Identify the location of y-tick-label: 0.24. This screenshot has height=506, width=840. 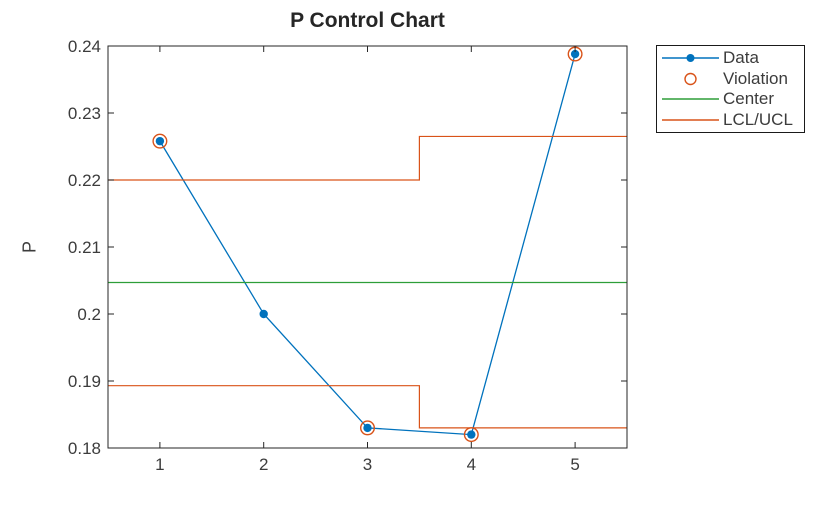
(84, 46).